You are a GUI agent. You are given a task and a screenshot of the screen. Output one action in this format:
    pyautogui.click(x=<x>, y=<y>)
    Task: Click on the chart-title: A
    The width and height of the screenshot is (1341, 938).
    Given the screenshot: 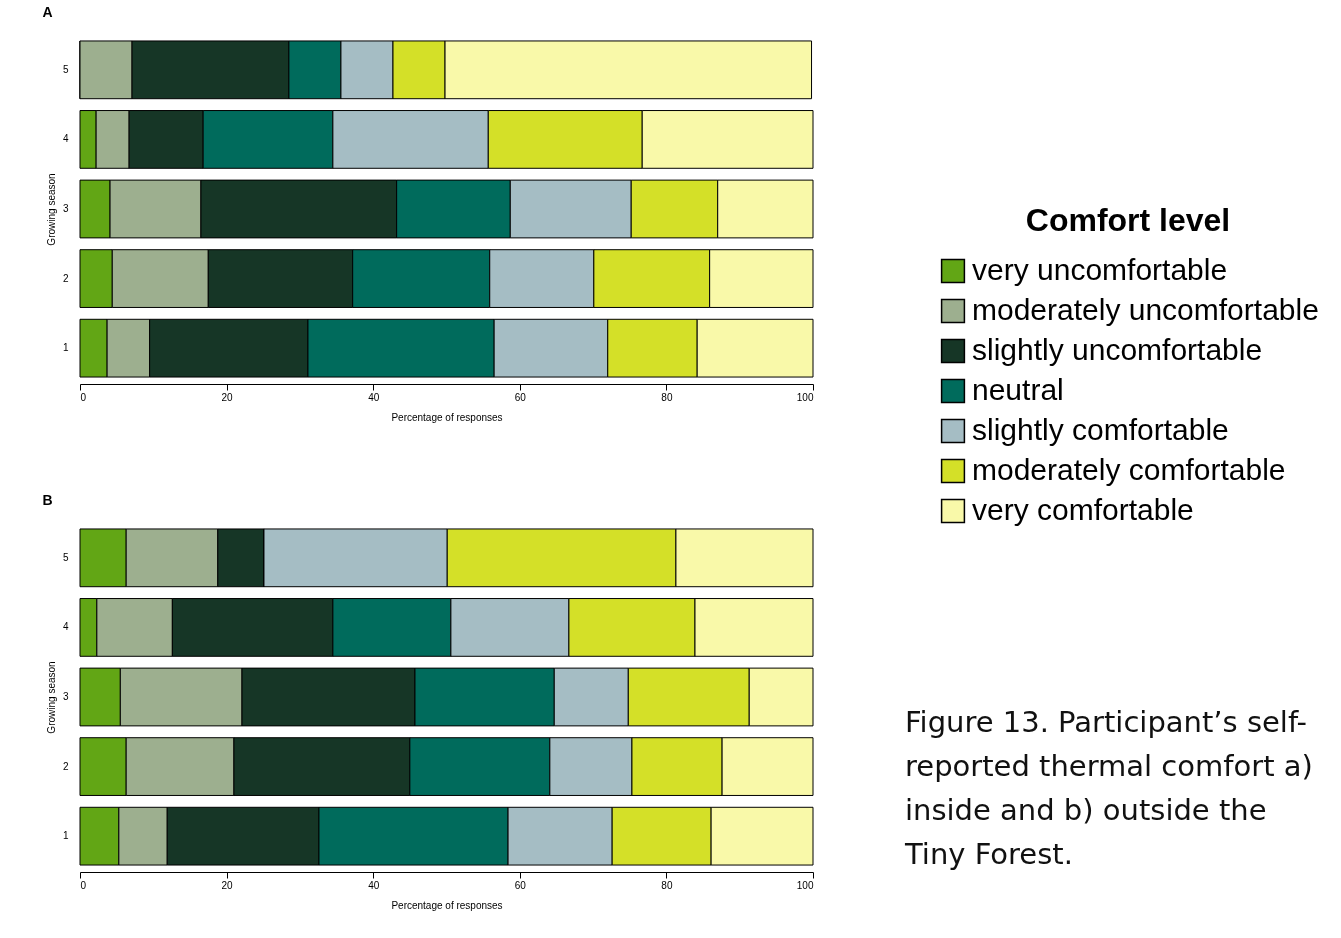 What is the action you would take?
    pyautogui.click(x=47, y=12)
    